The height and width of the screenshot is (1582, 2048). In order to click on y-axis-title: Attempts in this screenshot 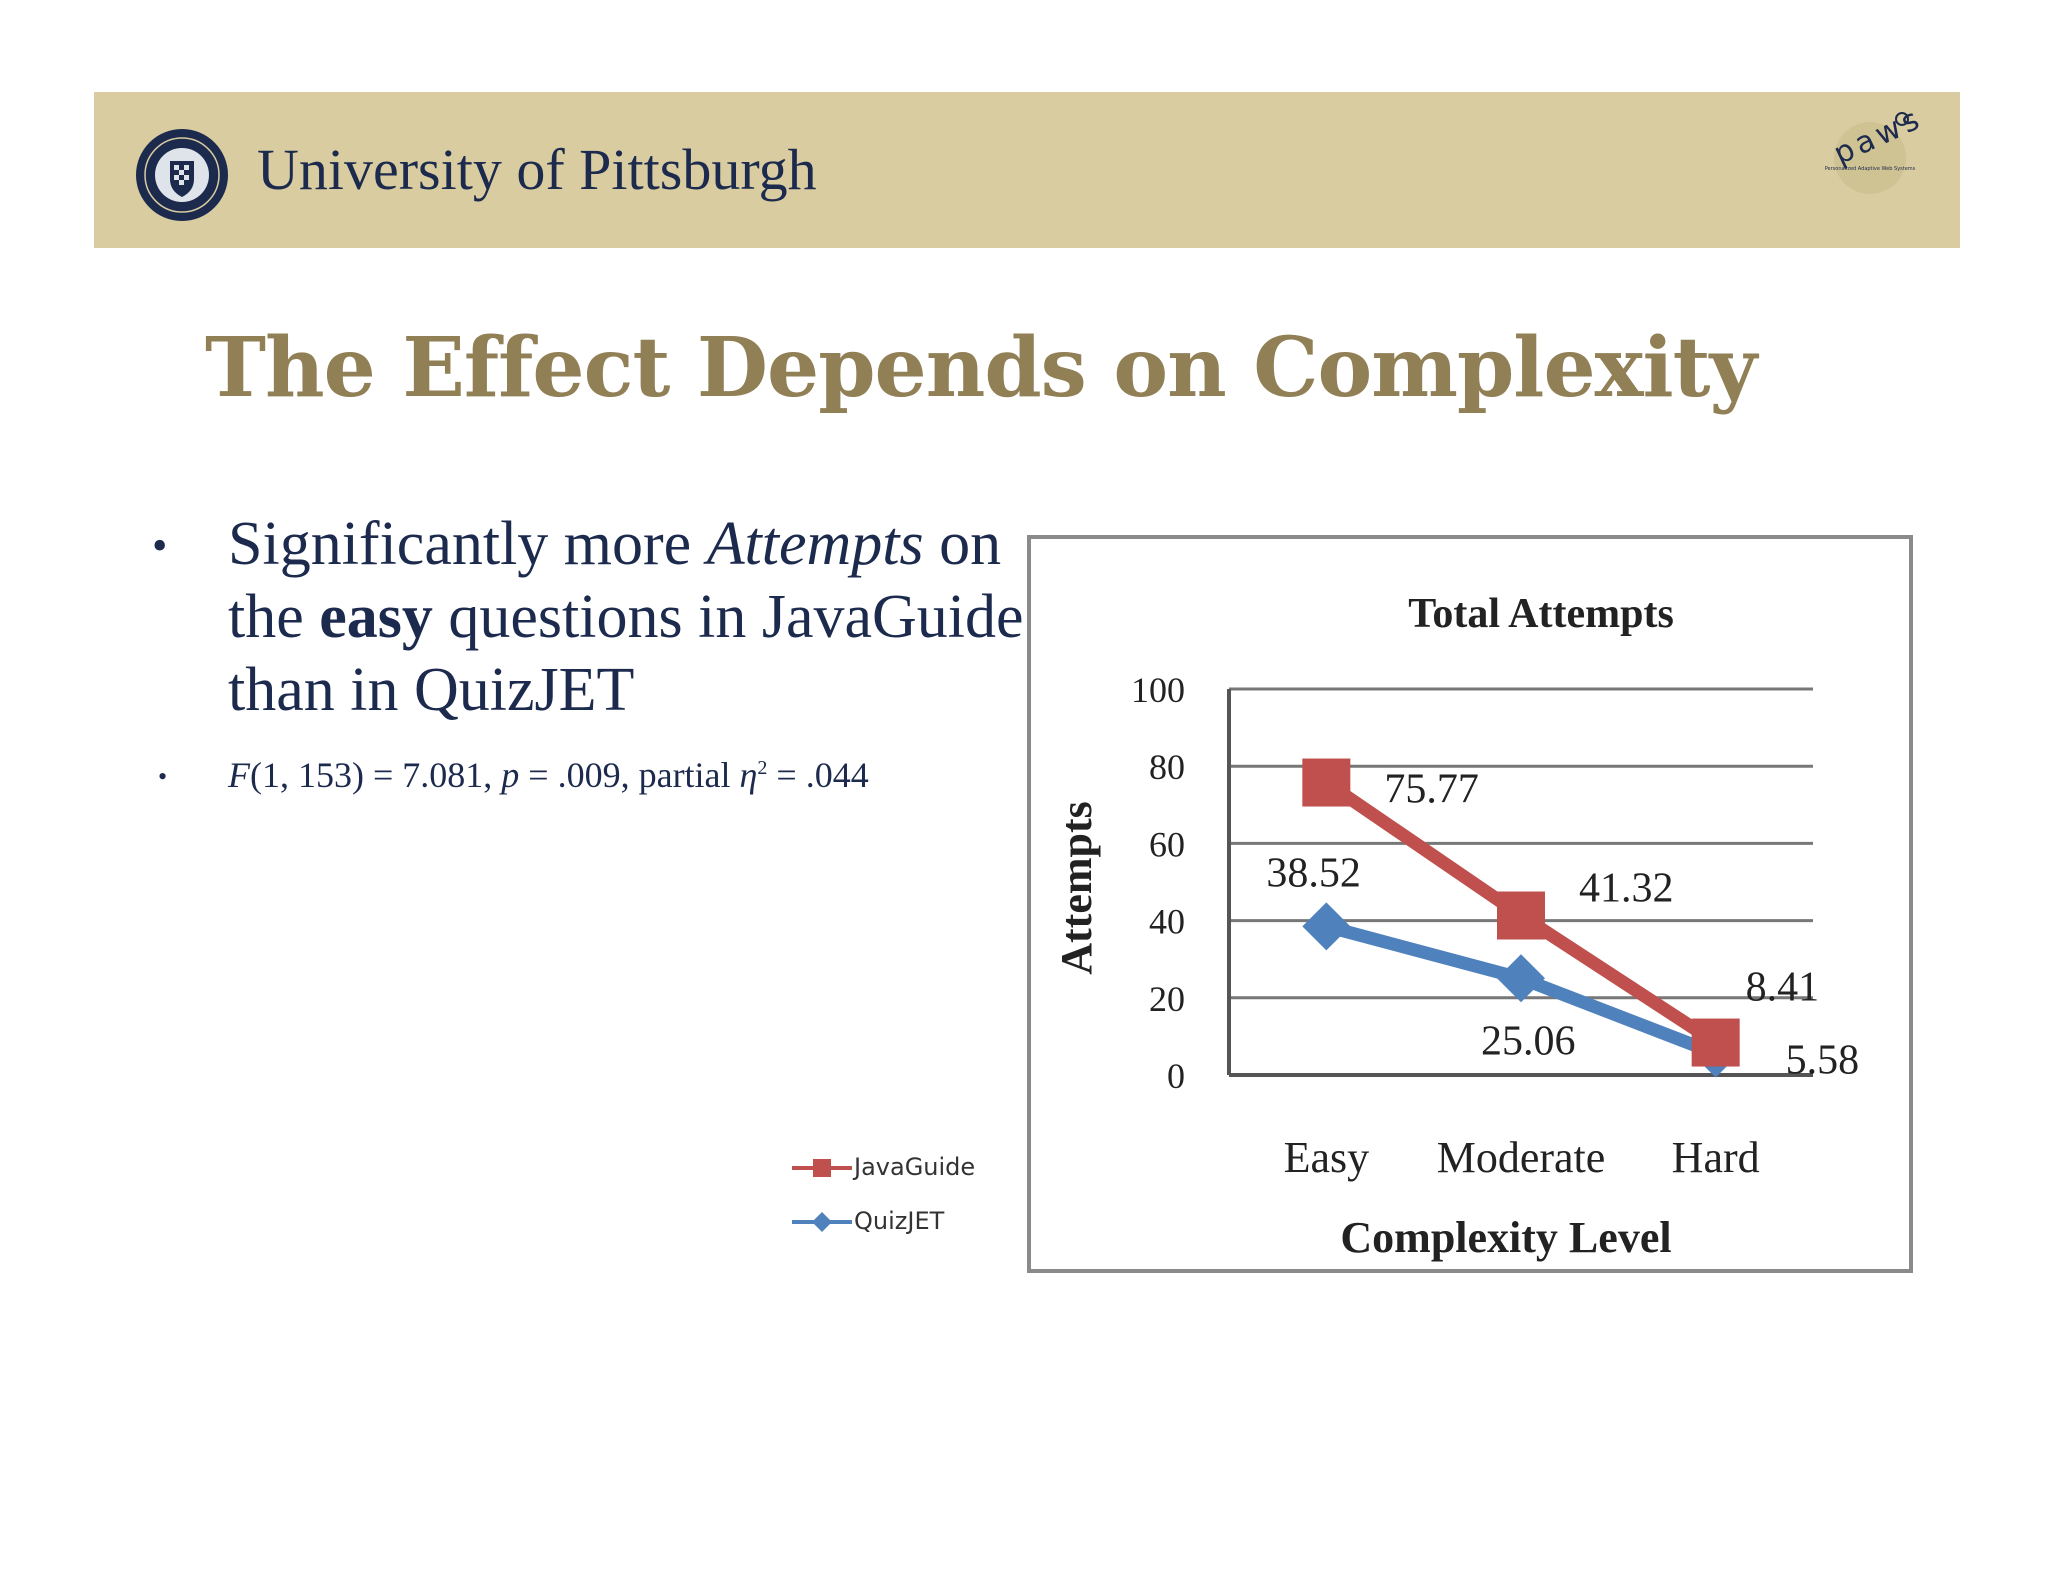, I will do `click(1076, 888)`.